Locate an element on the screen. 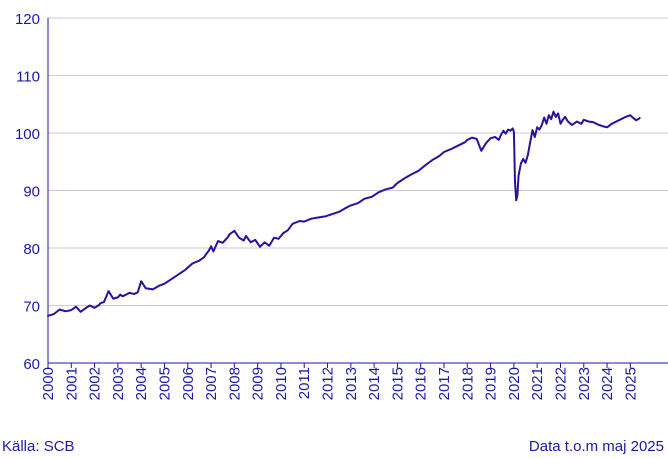  x-tick-label: 2001 is located at coordinates (71, 383).